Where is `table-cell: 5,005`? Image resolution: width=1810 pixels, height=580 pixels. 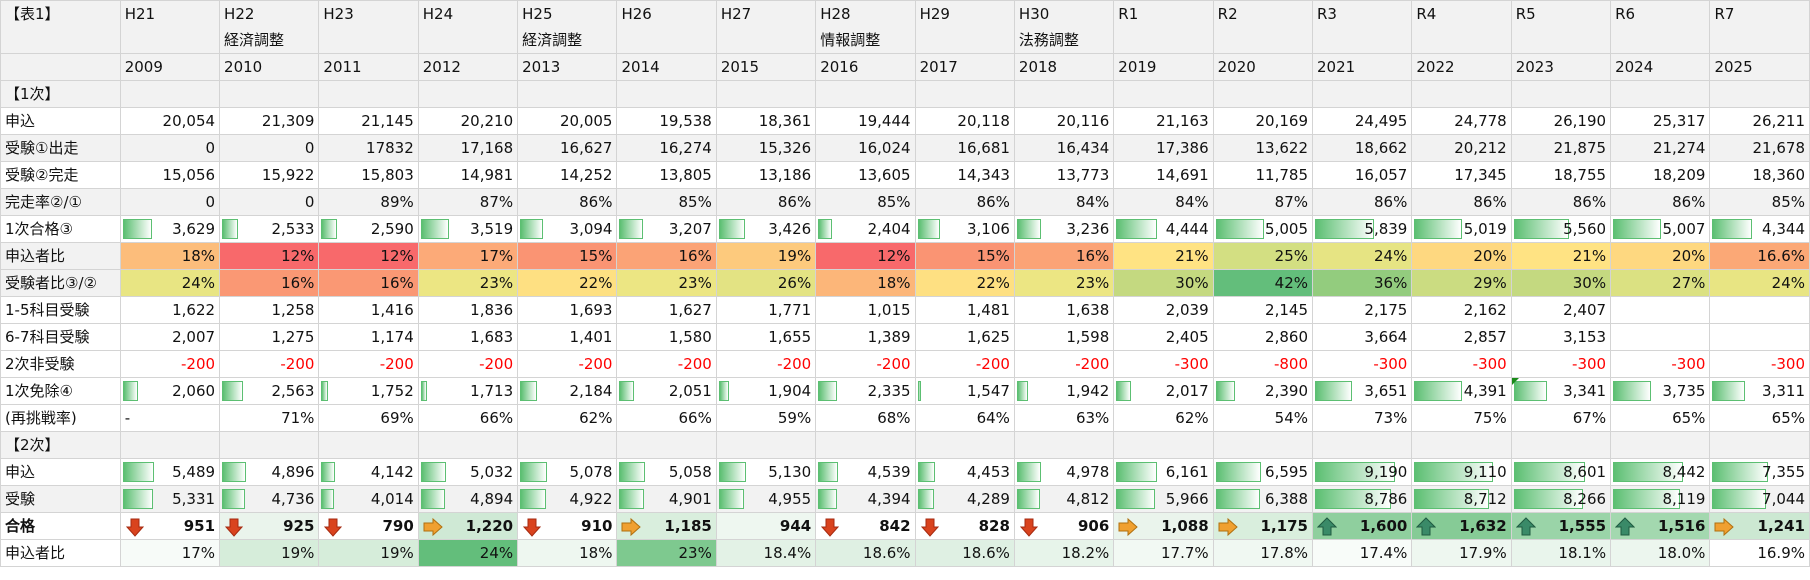
table-cell: 5,005 is located at coordinates (1263, 229).